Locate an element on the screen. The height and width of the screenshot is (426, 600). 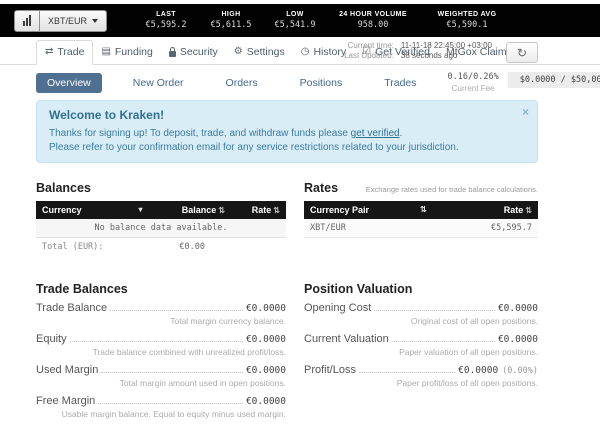
bar-chart-icon is located at coordinates (27, 20).